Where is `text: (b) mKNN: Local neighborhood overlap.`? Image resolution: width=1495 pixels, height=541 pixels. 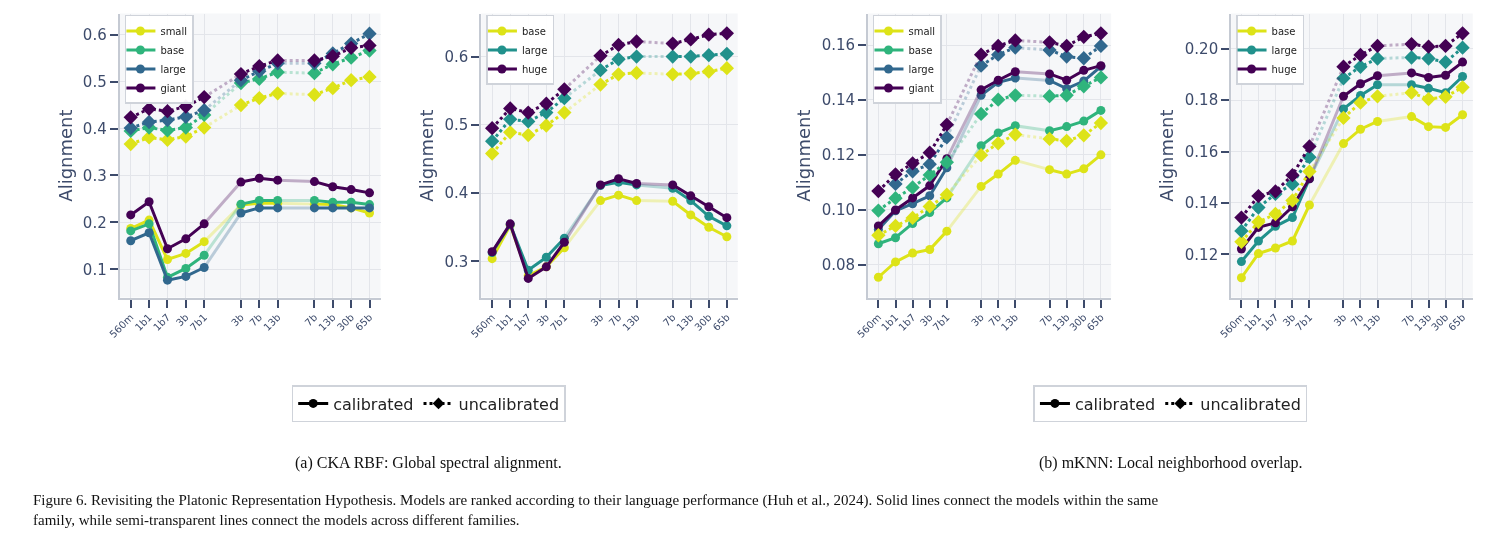 text: (b) mKNN: Local neighborhood overlap. is located at coordinates (1171, 463).